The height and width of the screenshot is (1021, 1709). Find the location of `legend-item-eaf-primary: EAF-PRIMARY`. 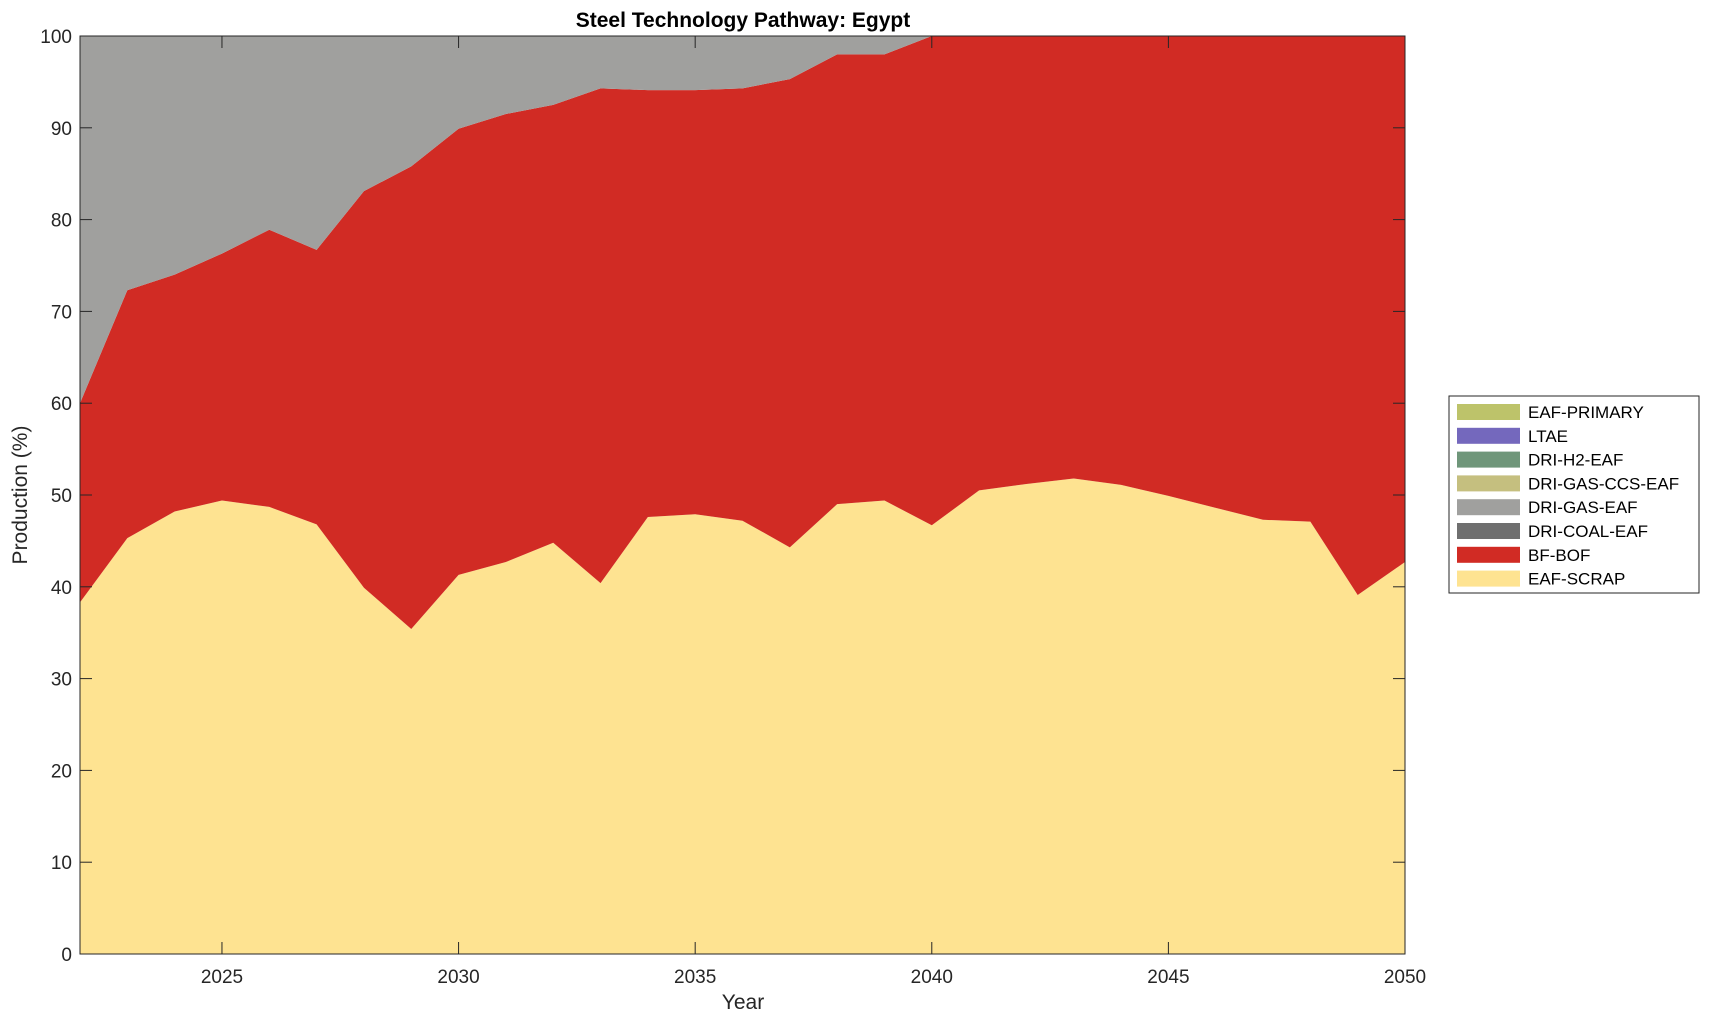

legend-item-eaf-primary: EAF-PRIMARY is located at coordinates (1550, 412).